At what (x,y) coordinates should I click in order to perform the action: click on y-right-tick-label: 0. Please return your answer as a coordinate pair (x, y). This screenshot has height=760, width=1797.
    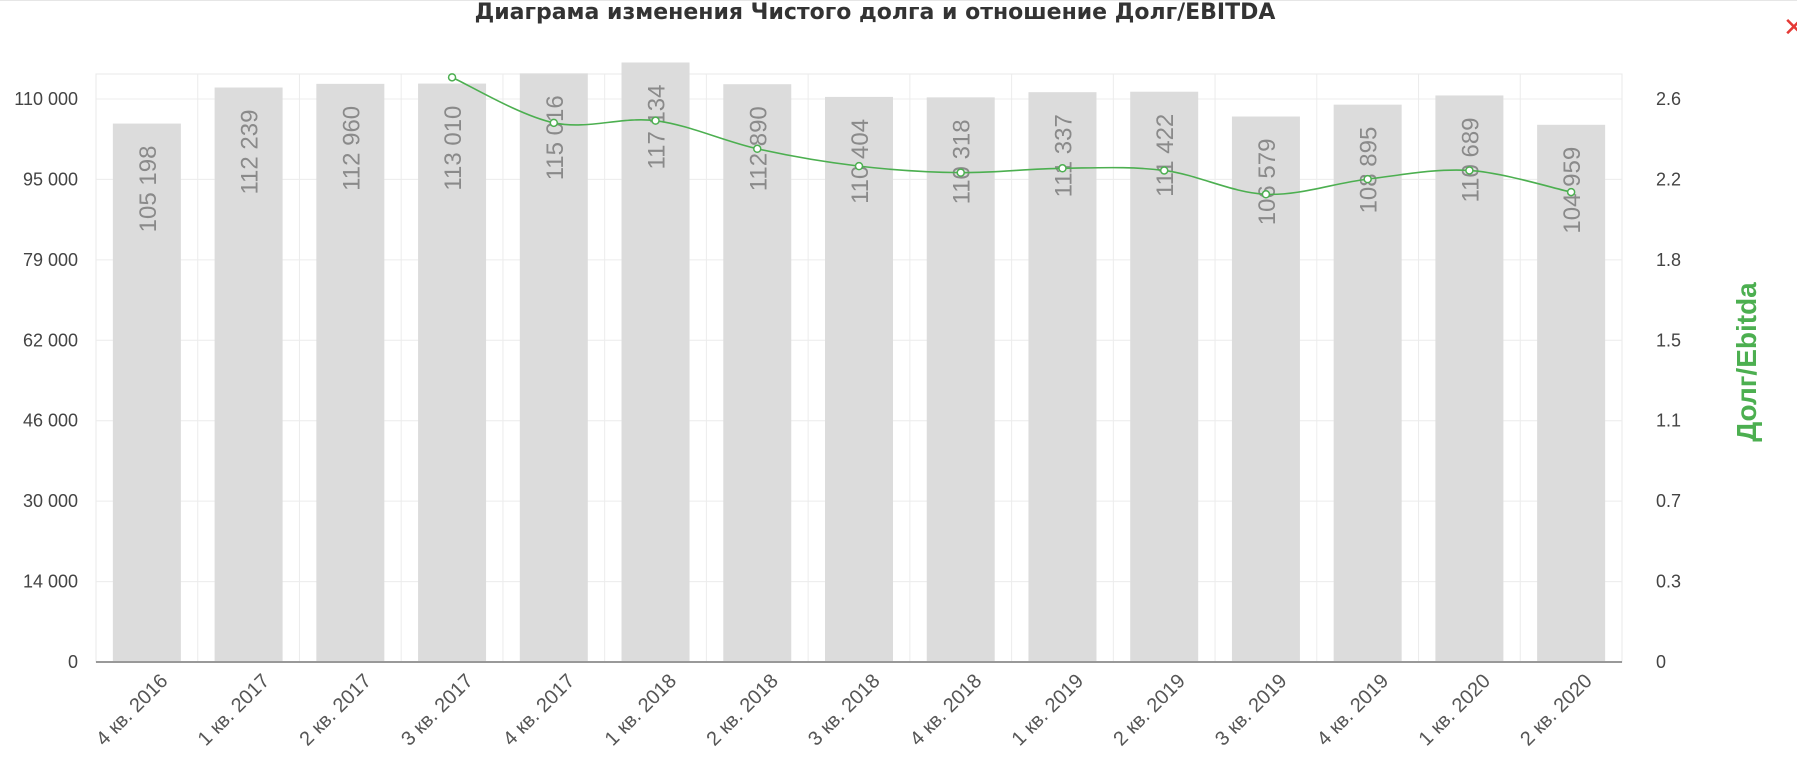
    Looking at the image, I should click on (1661, 662).